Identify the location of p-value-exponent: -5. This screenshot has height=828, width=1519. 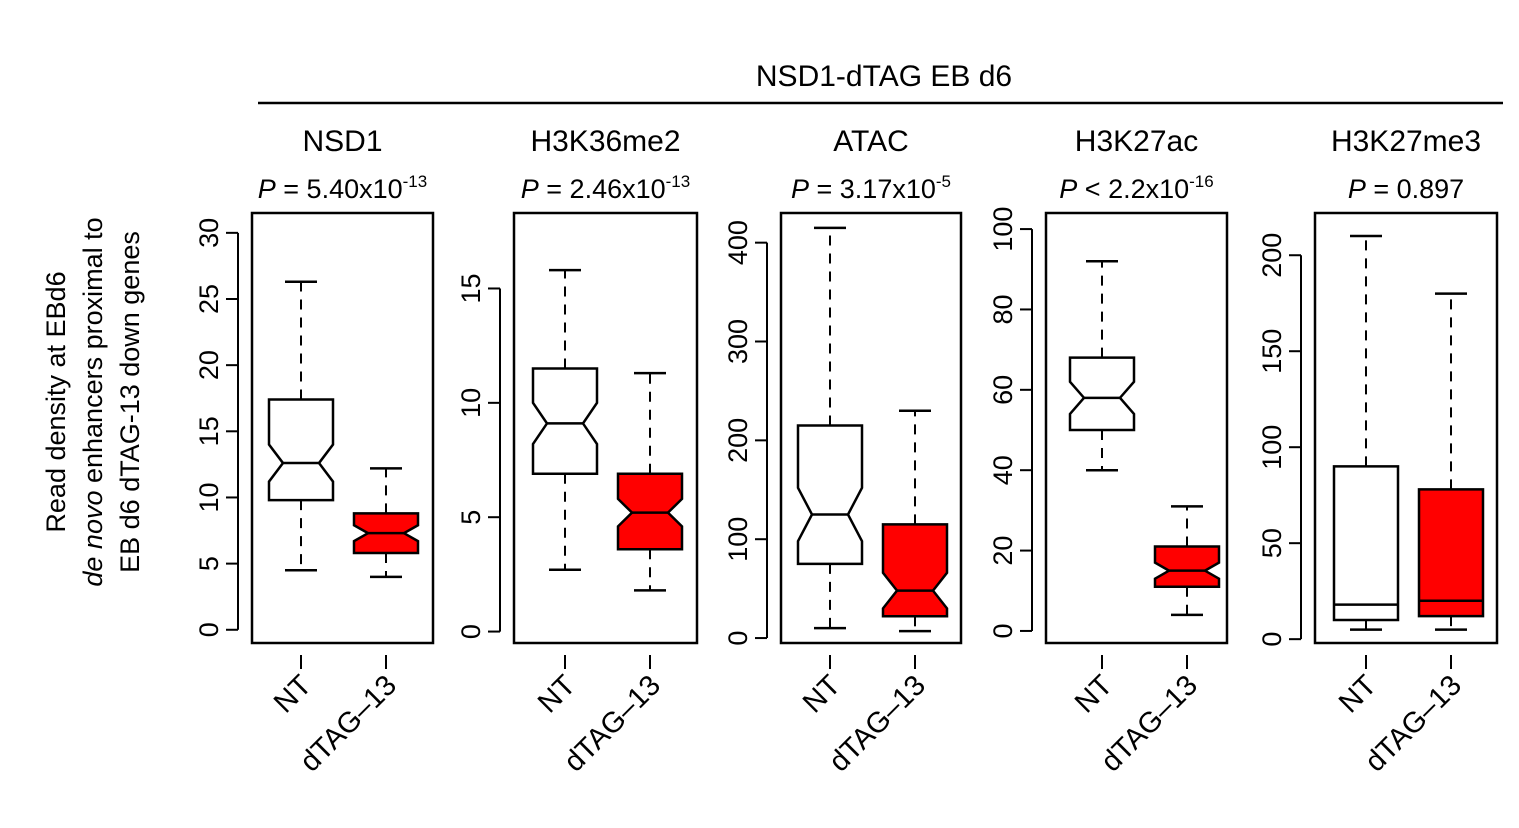
(943, 181).